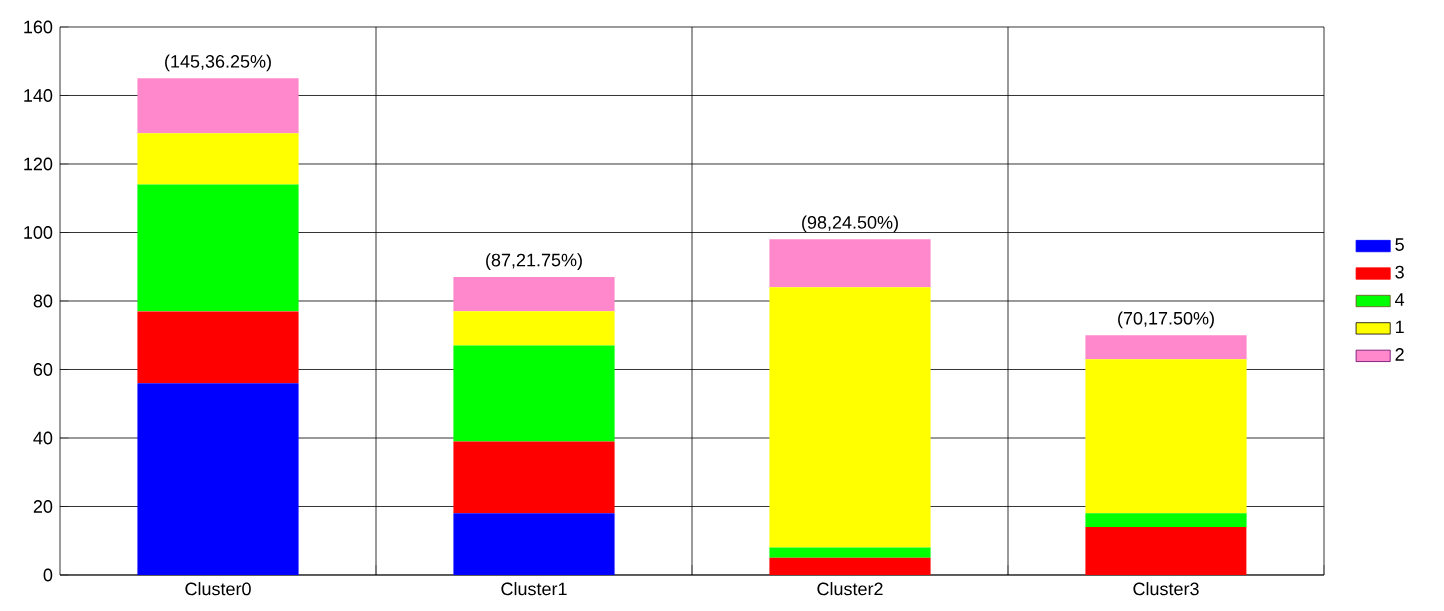 This screenshot has width=1444, height=611. Describe the element at coordinates (1399, 272) in the screenshot. I see `legend-label: 3` at that location.